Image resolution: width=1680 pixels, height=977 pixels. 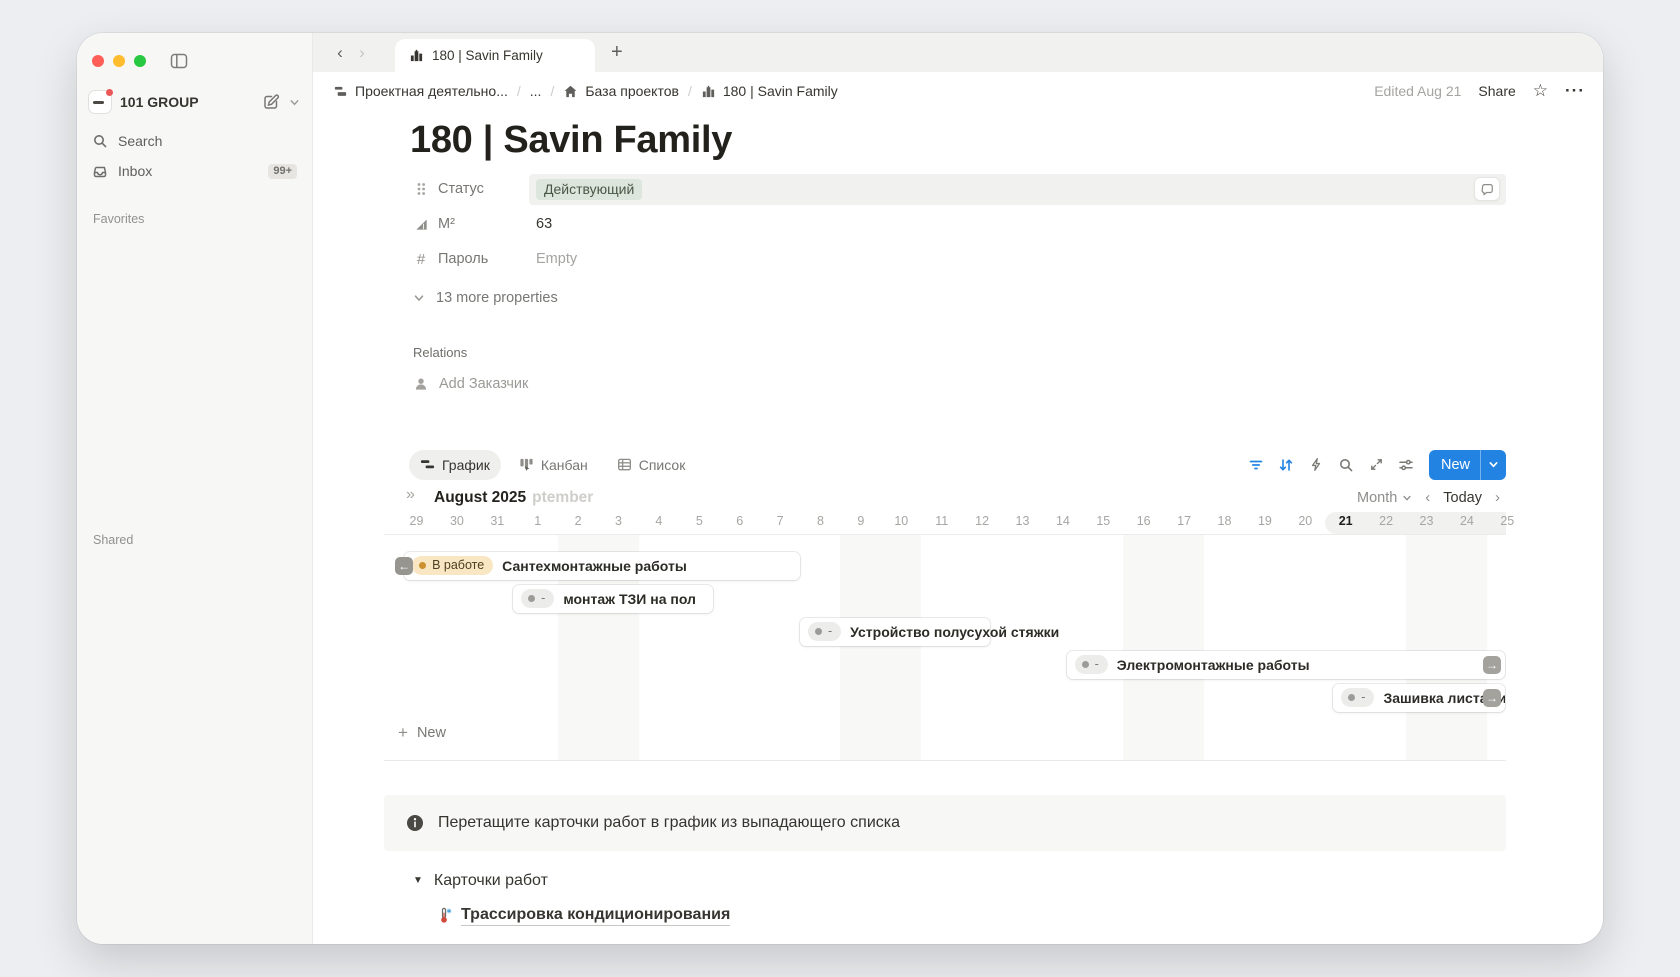 What do you see at coordinates (98, 61) in the screenshot?
I see `close-window-button` at bounding box center [98, 61].